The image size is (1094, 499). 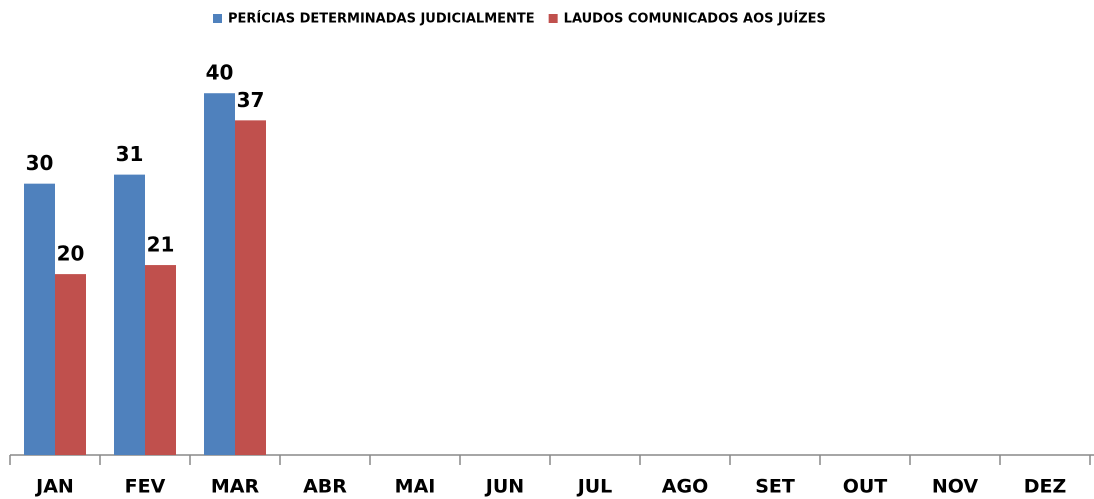 I want to click on x-tick-label: JUL, so click(x=594, y=487).